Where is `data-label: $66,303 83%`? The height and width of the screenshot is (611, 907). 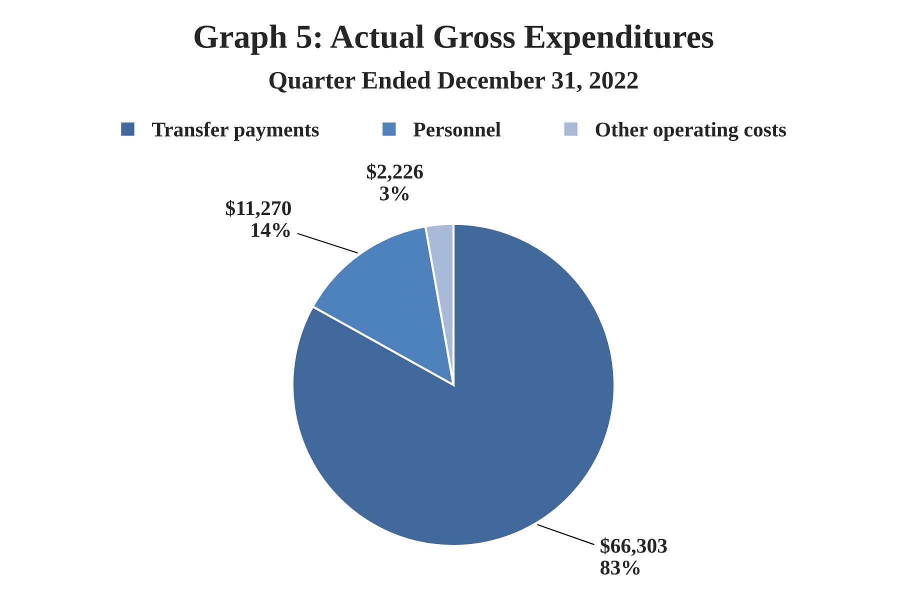 data-label: $66,303 83% is located at coordinates (633, 556).